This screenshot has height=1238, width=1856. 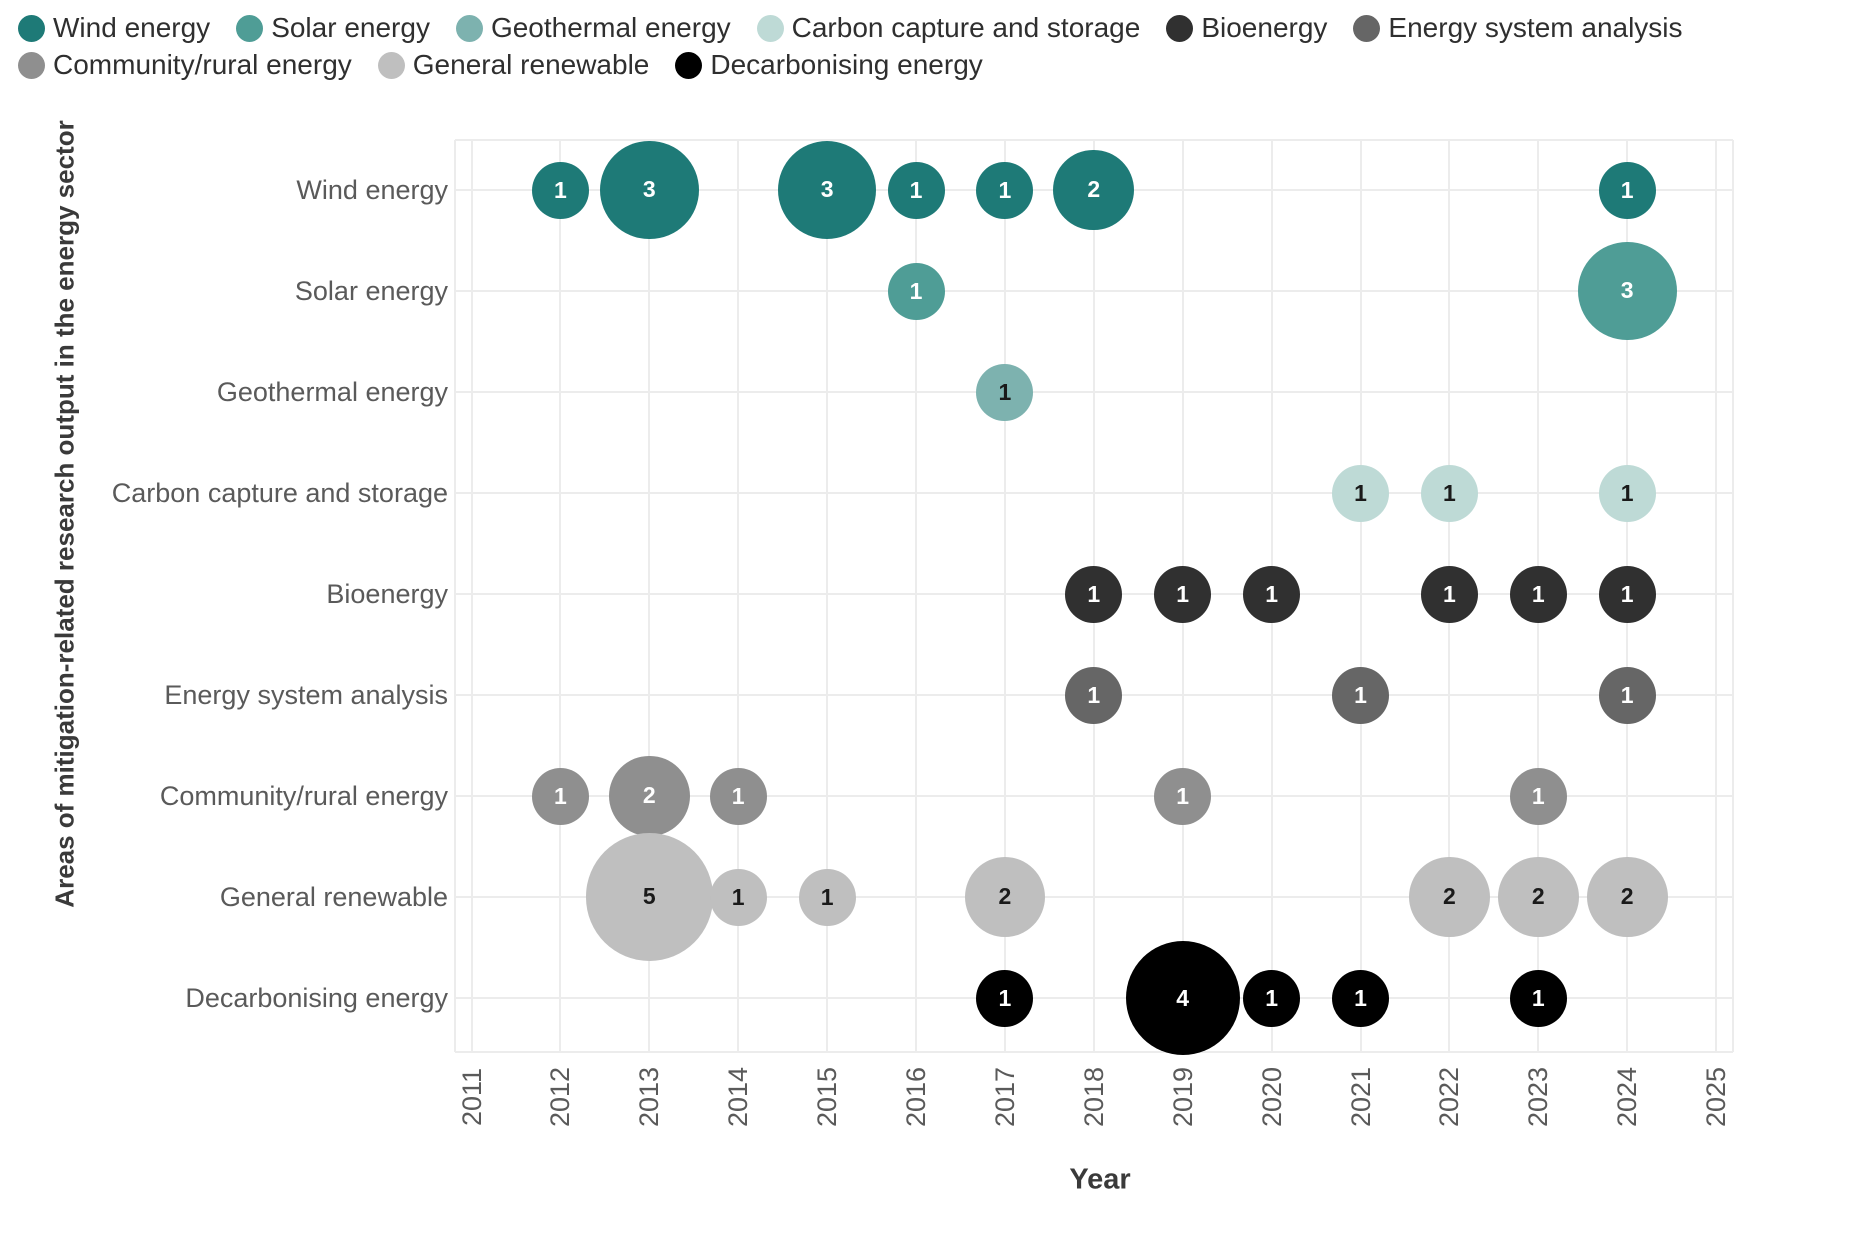 I want to click on legend-item: Bioenergy, so click(x=1246, y=28).